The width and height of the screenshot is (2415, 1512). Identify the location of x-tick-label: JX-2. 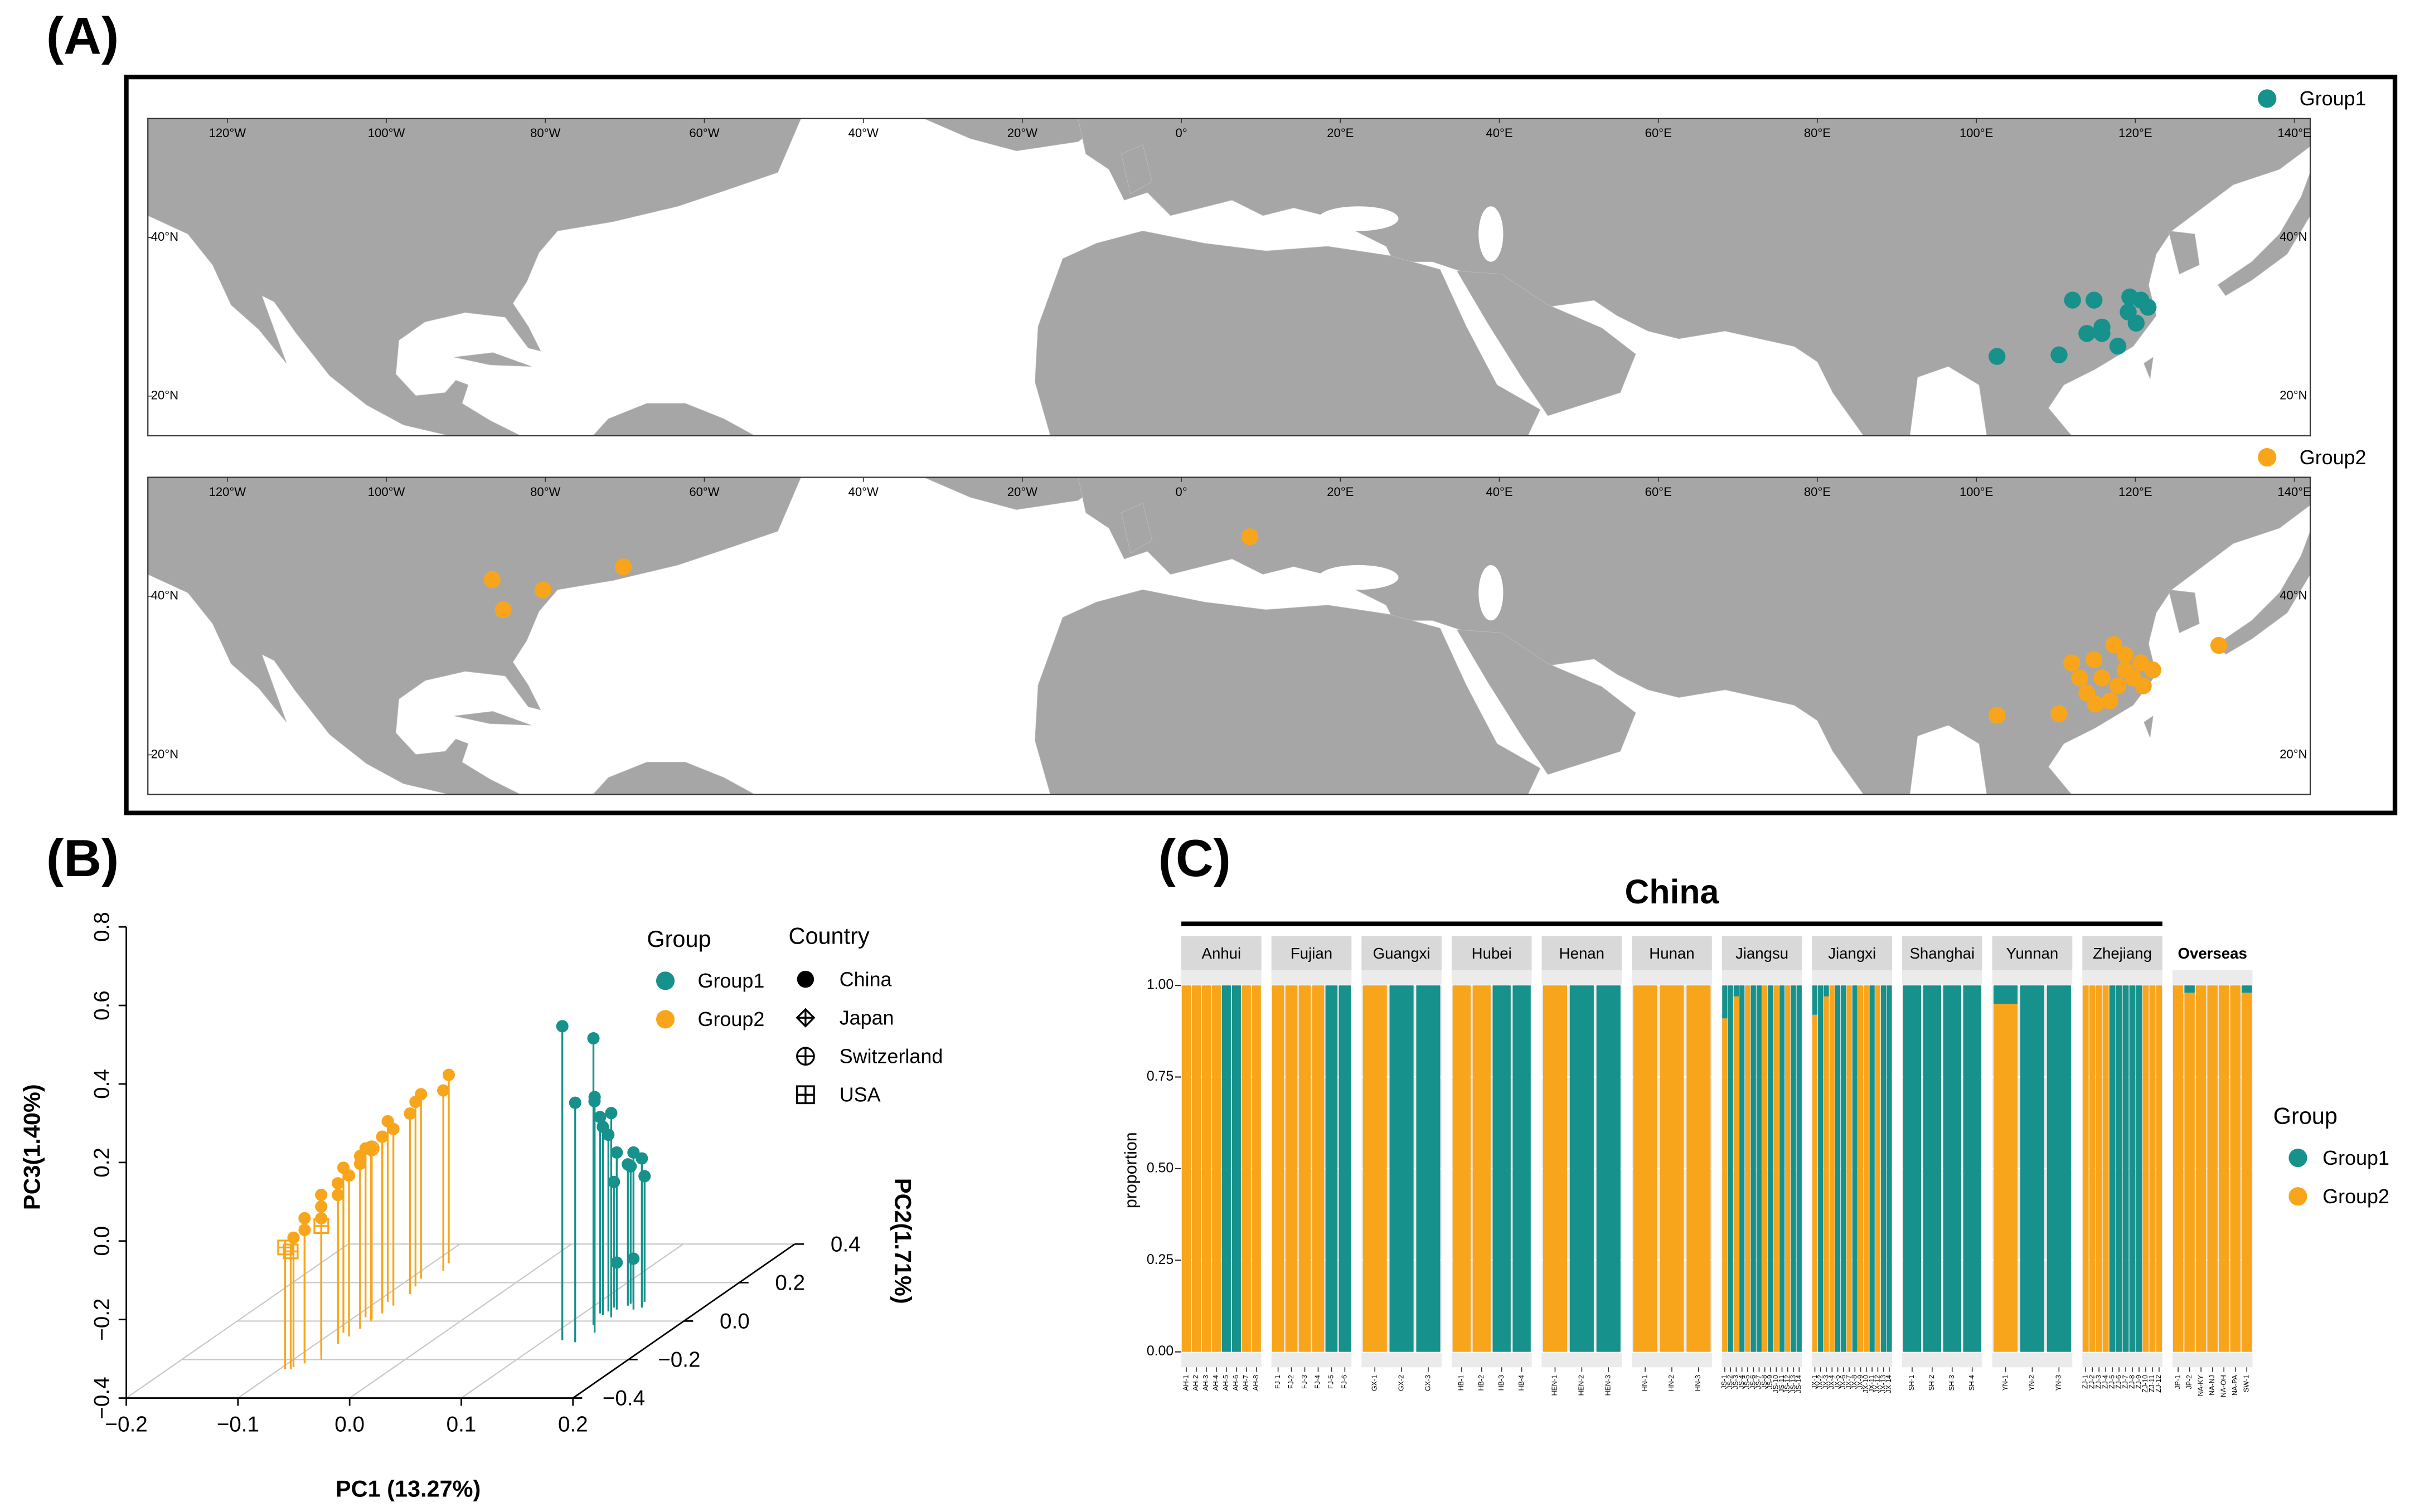
(1820, 1382).